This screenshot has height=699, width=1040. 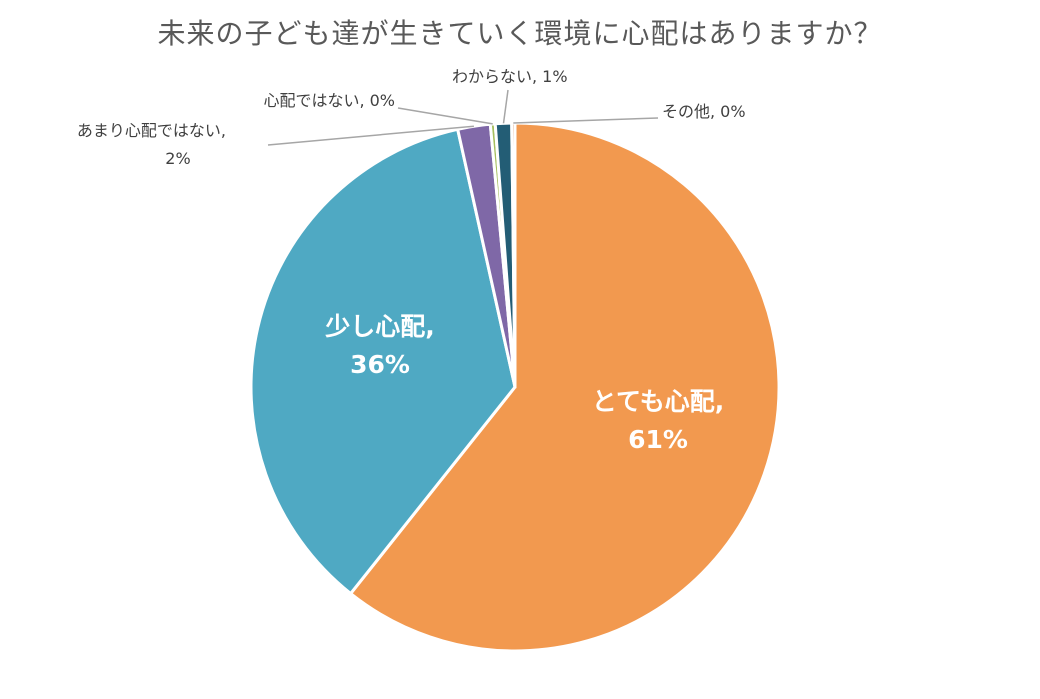 I want to click on data-label: 少し心配,, so click(x=379, y=326).